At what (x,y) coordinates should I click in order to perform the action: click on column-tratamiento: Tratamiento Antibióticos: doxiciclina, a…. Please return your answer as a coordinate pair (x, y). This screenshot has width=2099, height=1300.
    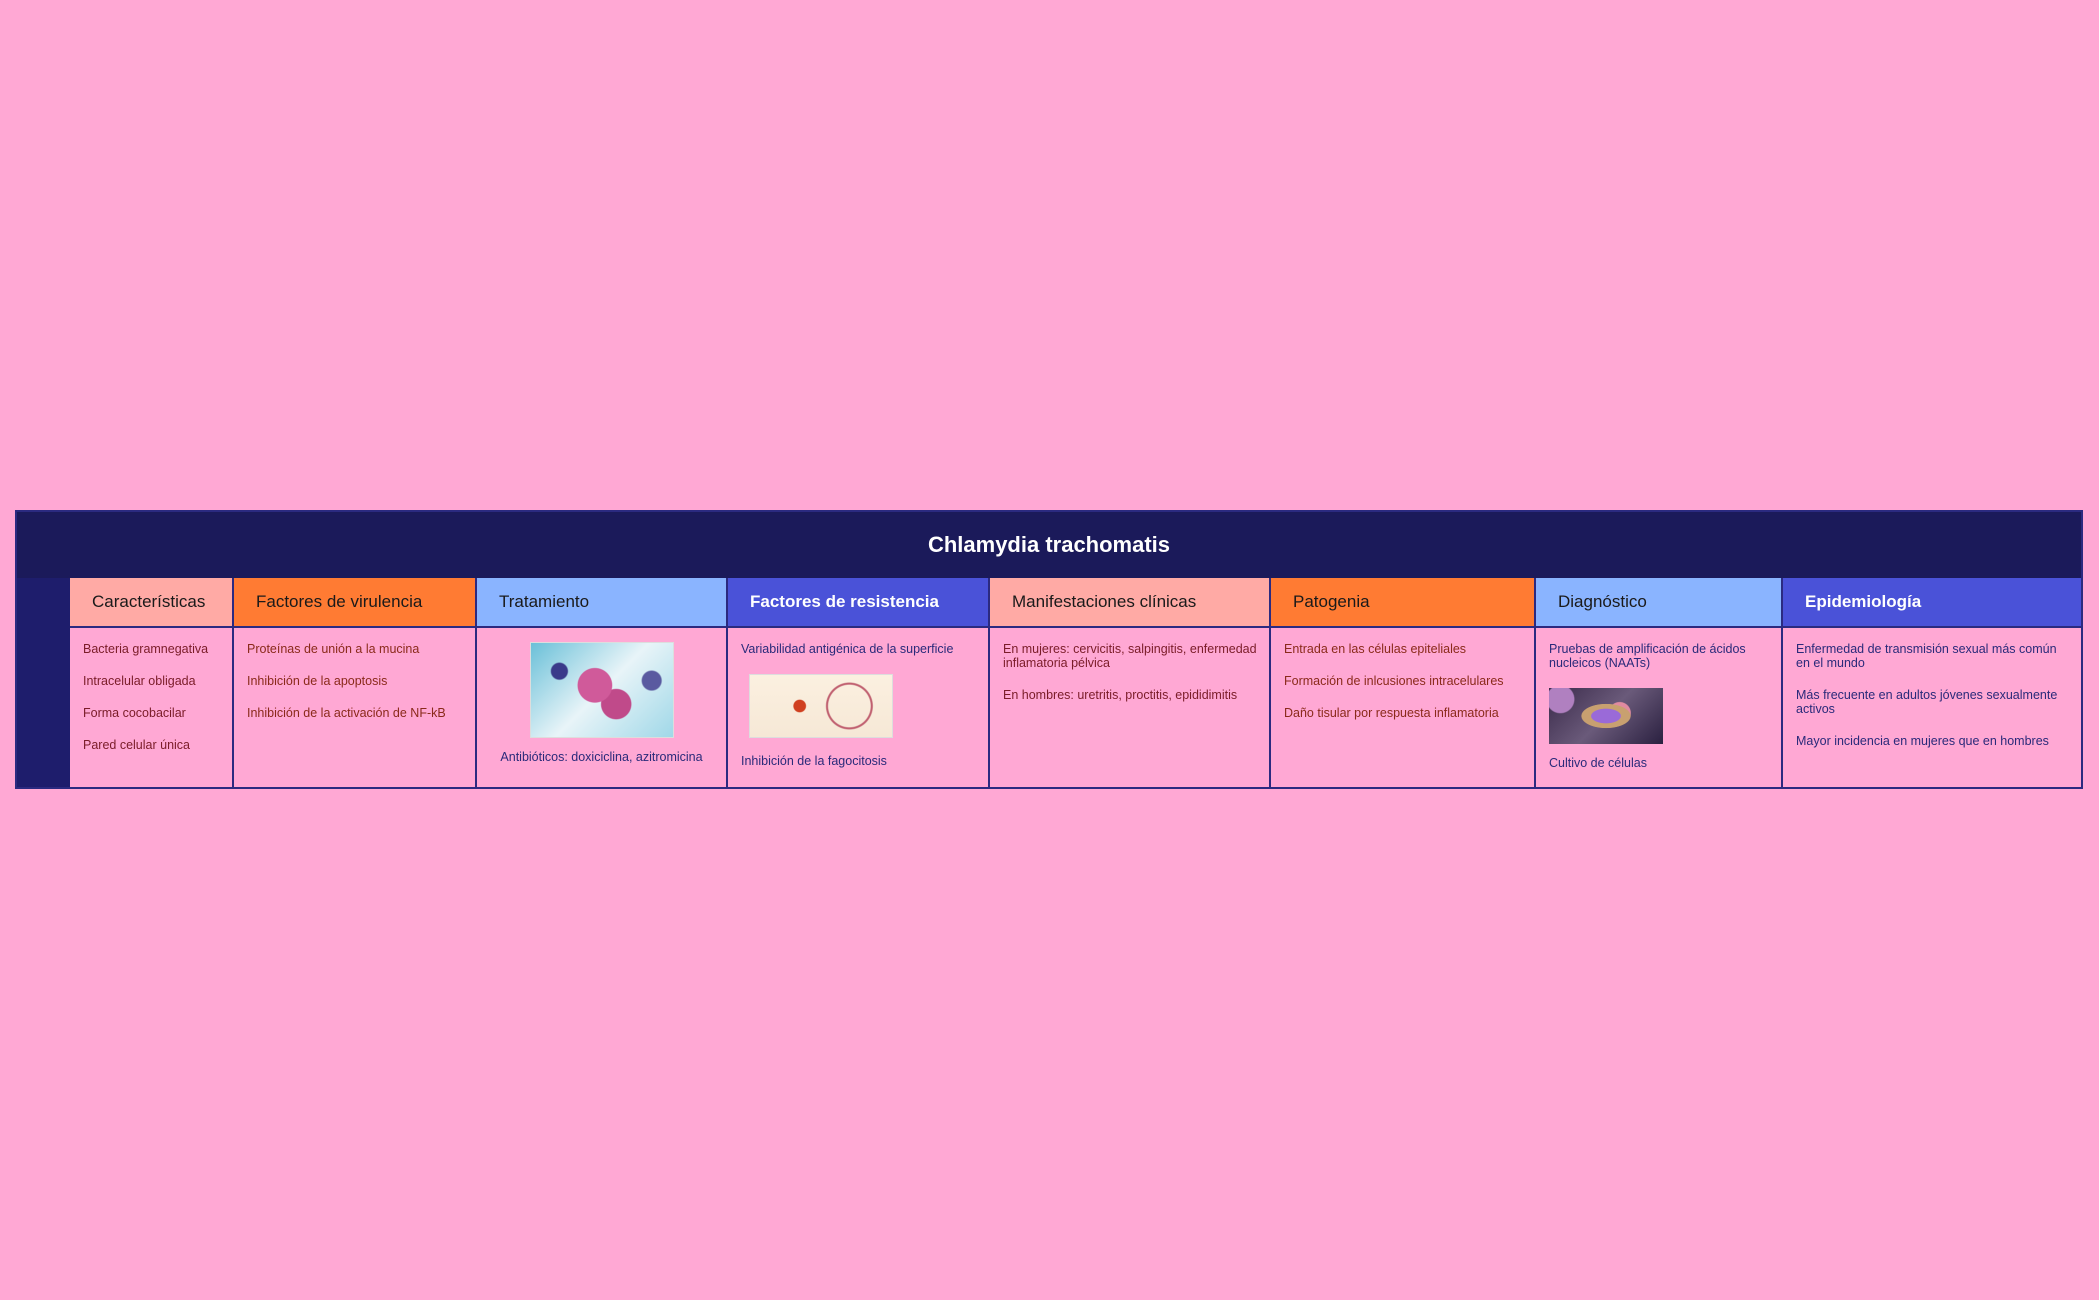
    Looking at the image, I should click on (602, 682).